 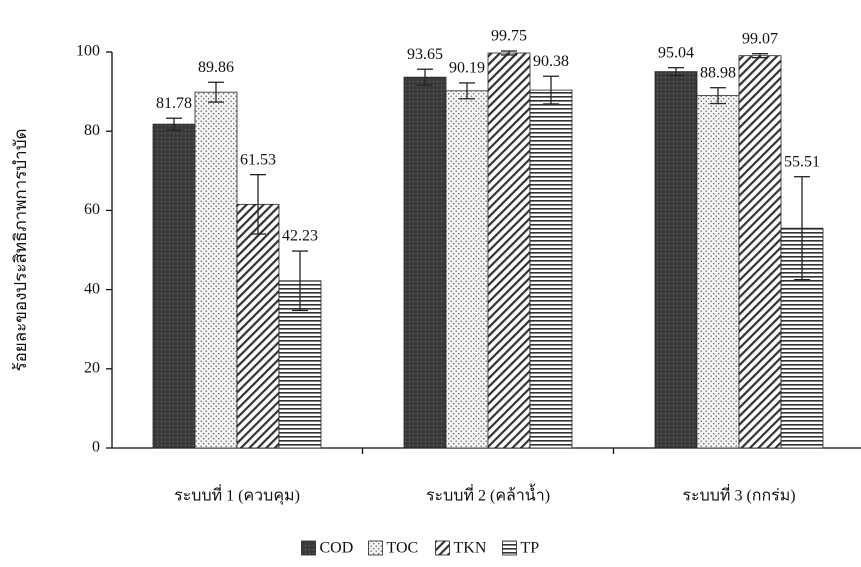 I want to click on data-label: 90.38, so click(x=551, y=61).